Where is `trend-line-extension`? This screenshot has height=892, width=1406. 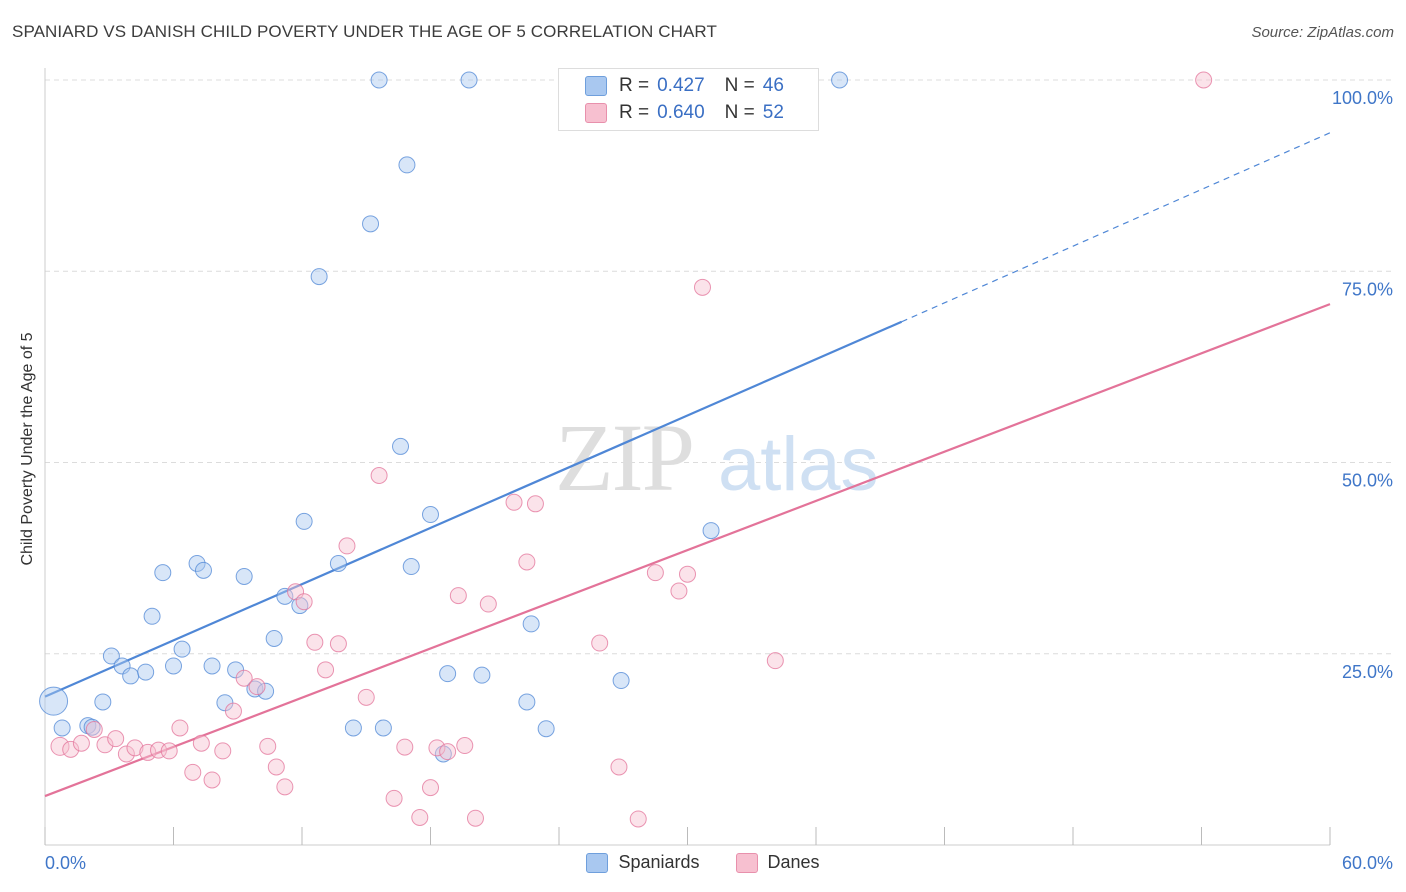 trend-line-extension is located at coordinates (1116, 227).